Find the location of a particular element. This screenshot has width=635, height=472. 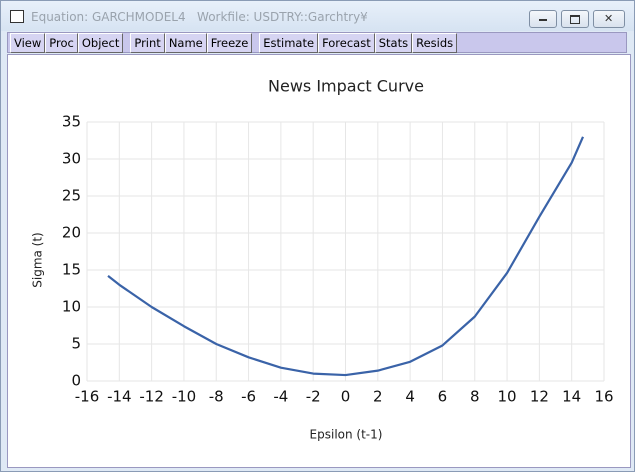

x-tick-label: 16 is located at coordinates (603, 397).